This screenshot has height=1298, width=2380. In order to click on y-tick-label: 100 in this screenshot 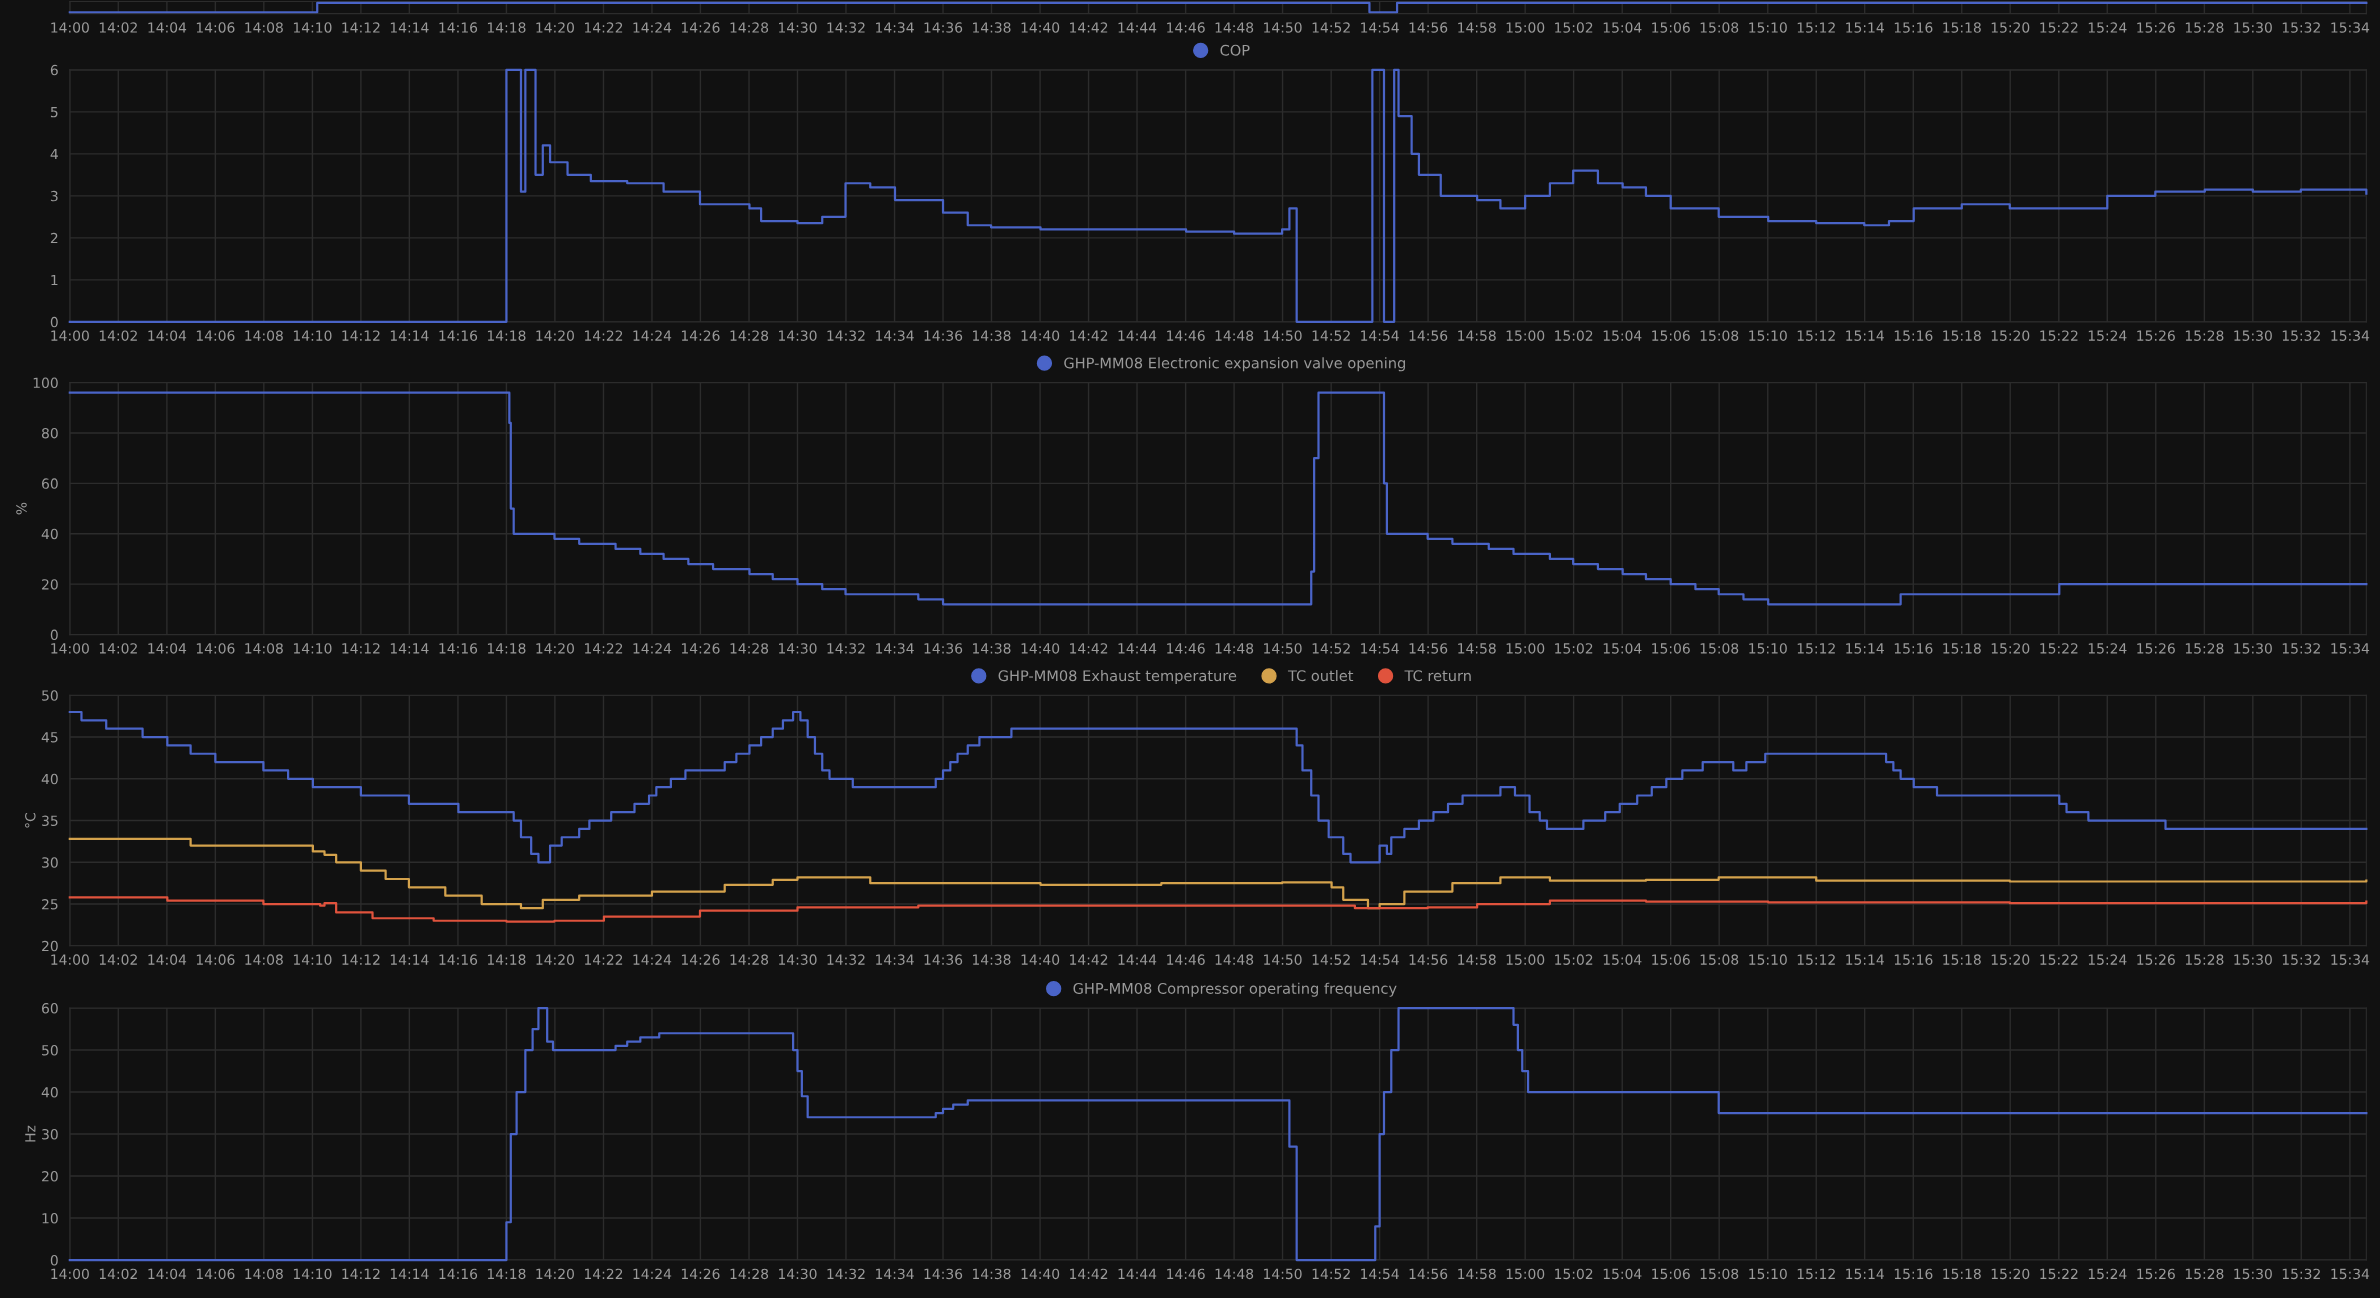, I will do `click(45, 383)`.